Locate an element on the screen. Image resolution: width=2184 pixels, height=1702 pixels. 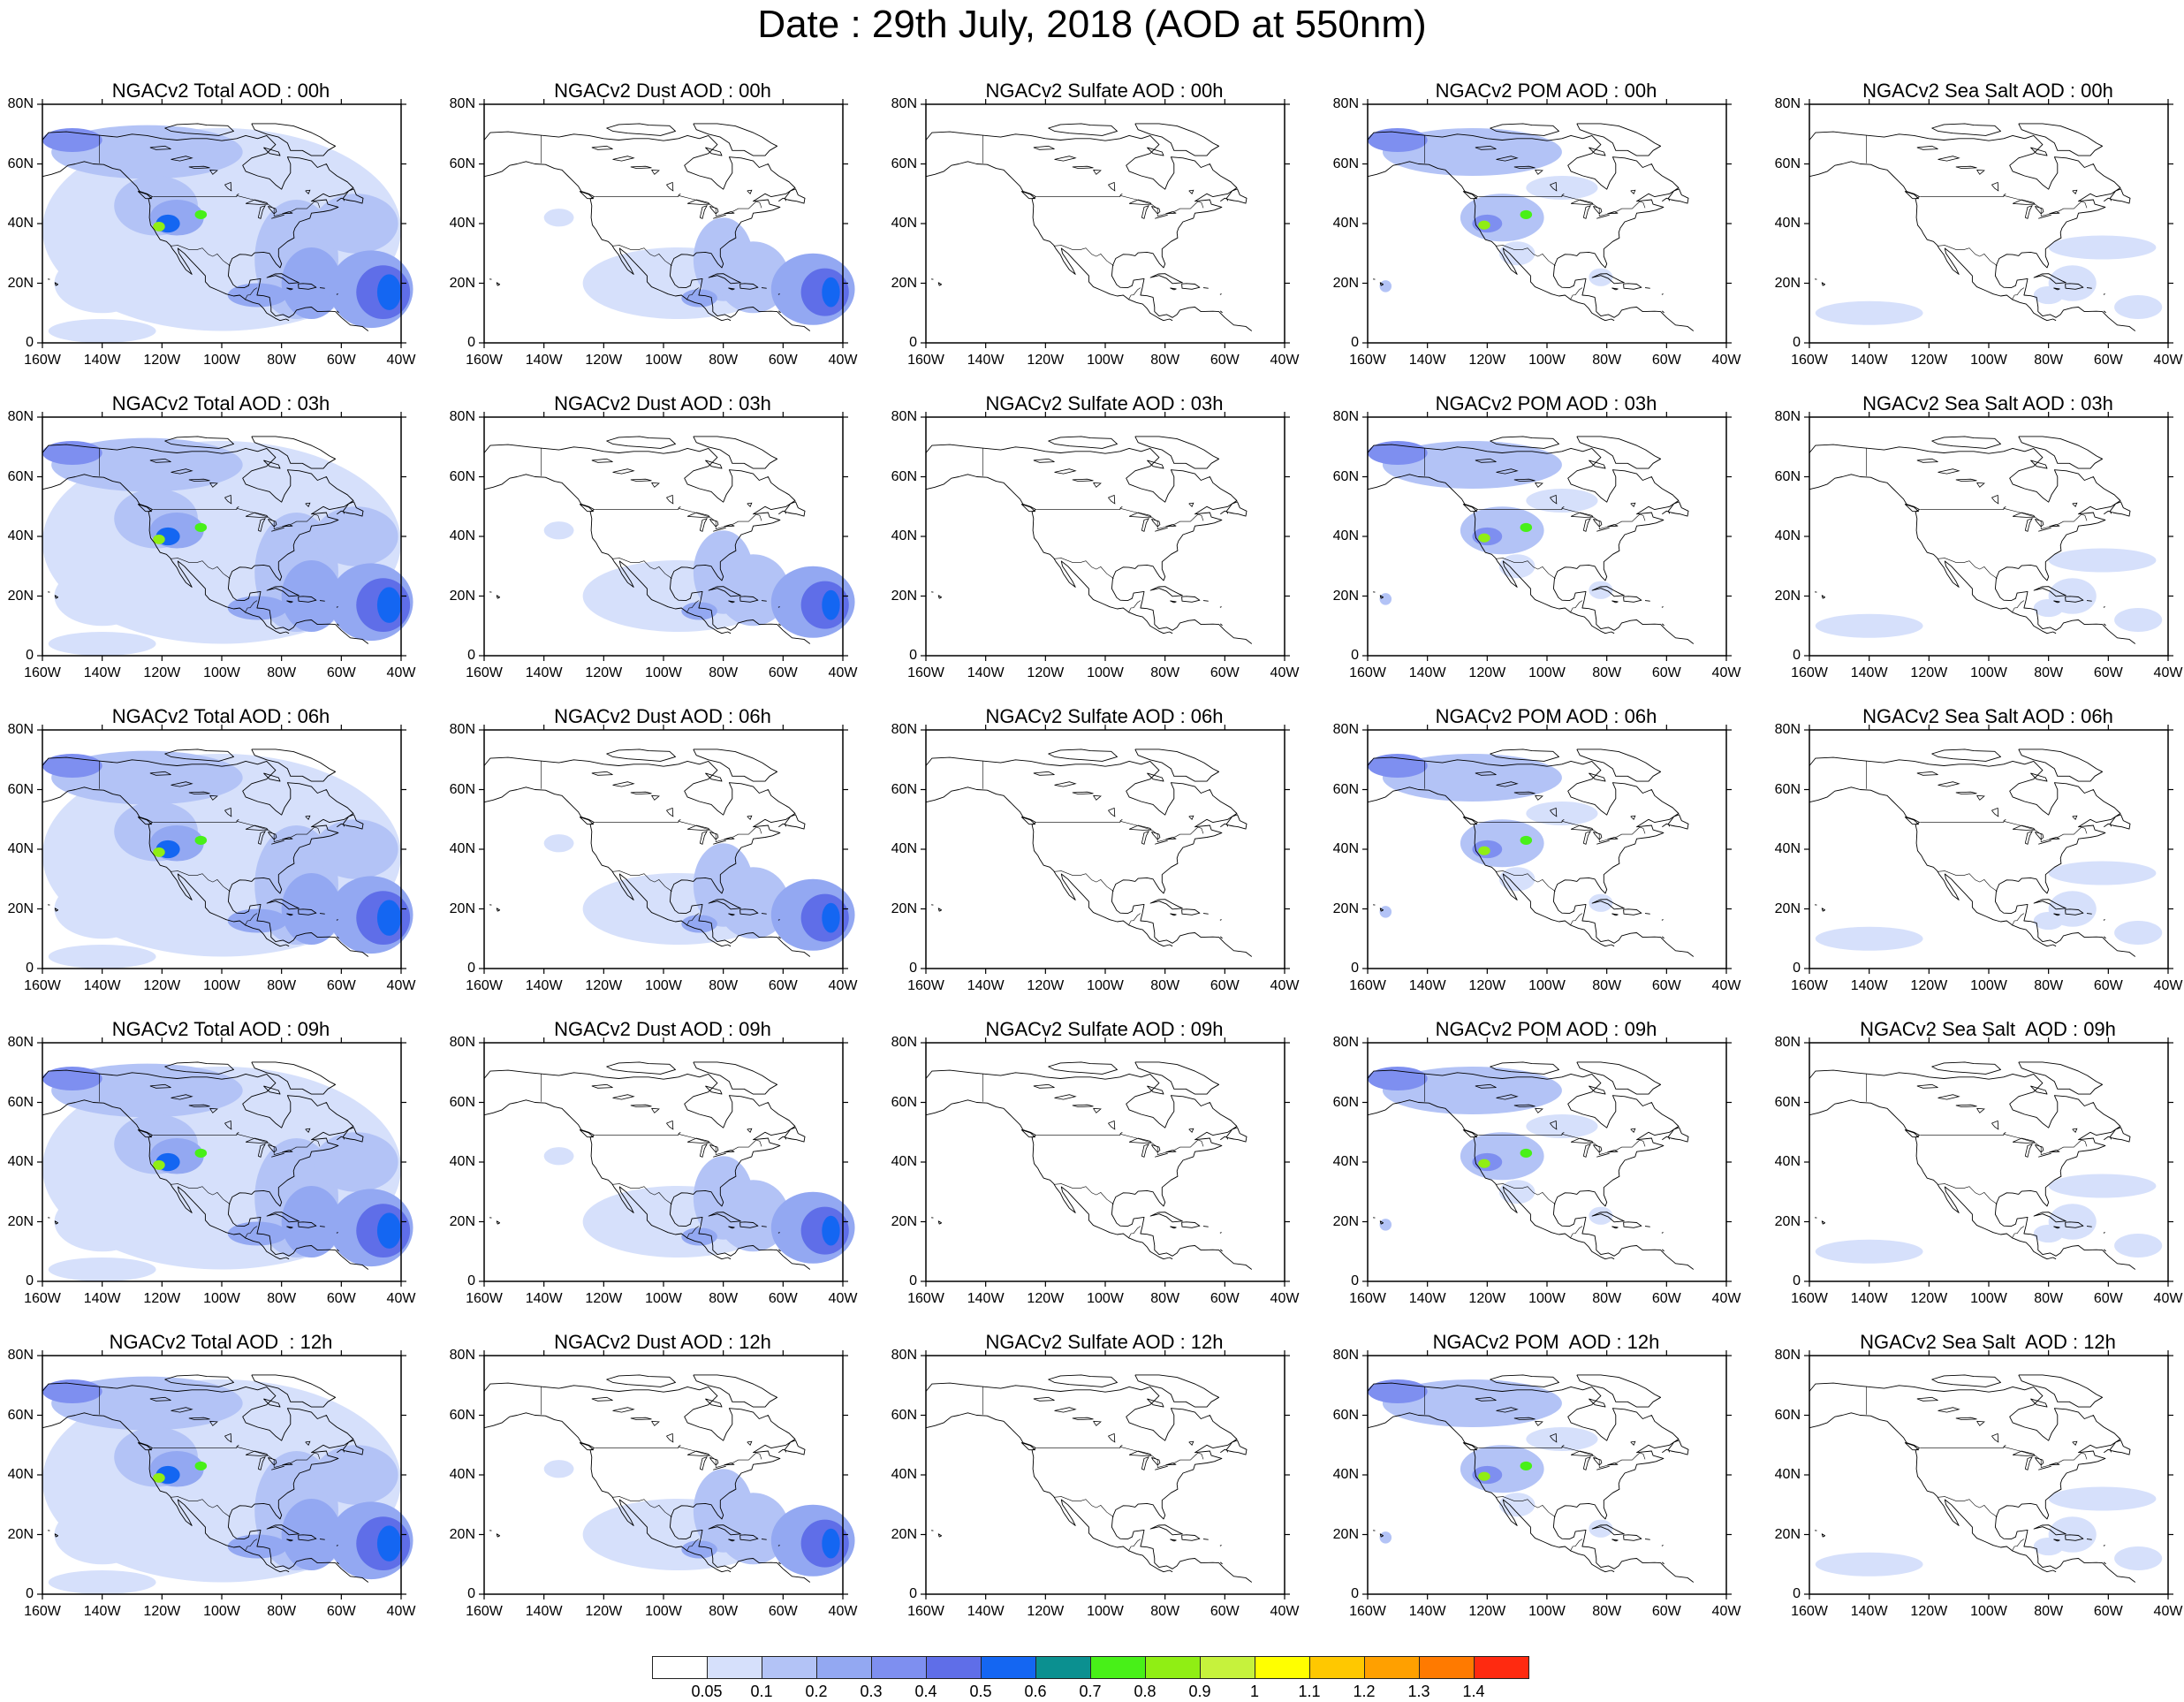
panel-title: NGACv2 Sulfate AOD : 06h is located at coordinates (1104, 716).